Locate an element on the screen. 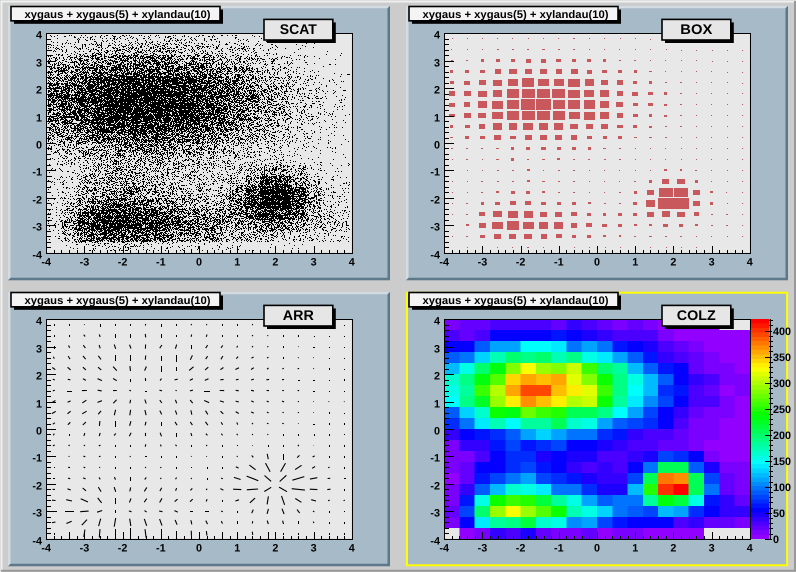 This screenshot has height=572, width=796. svg-text: 400 is located at coordinates (782, 332).